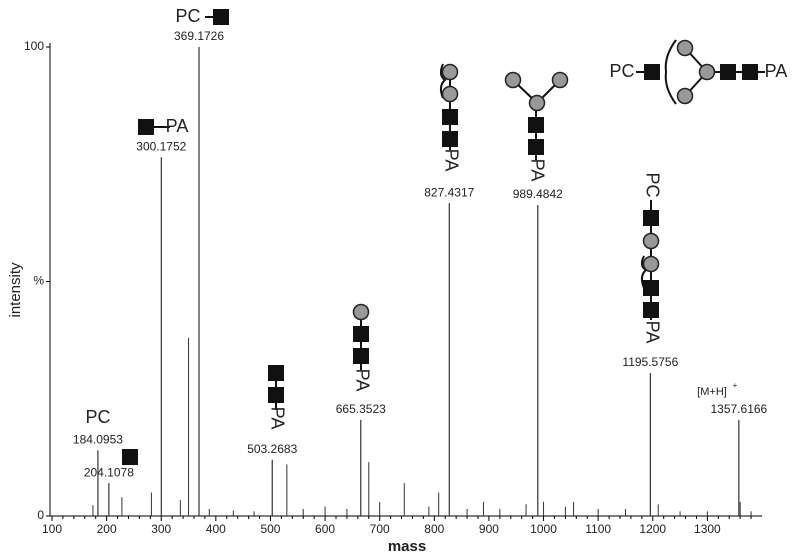 The image size is (800, 560). What do you see at coordinates (650, 362) in the screenshot?
I see `peak-label: 1195.5756` at bounding box center [650, 362].